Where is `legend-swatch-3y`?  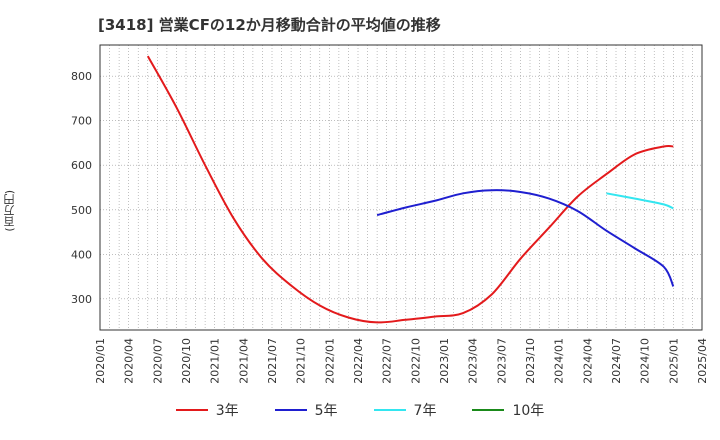
legend-swatch-3y is located at coordinates (191, 410).